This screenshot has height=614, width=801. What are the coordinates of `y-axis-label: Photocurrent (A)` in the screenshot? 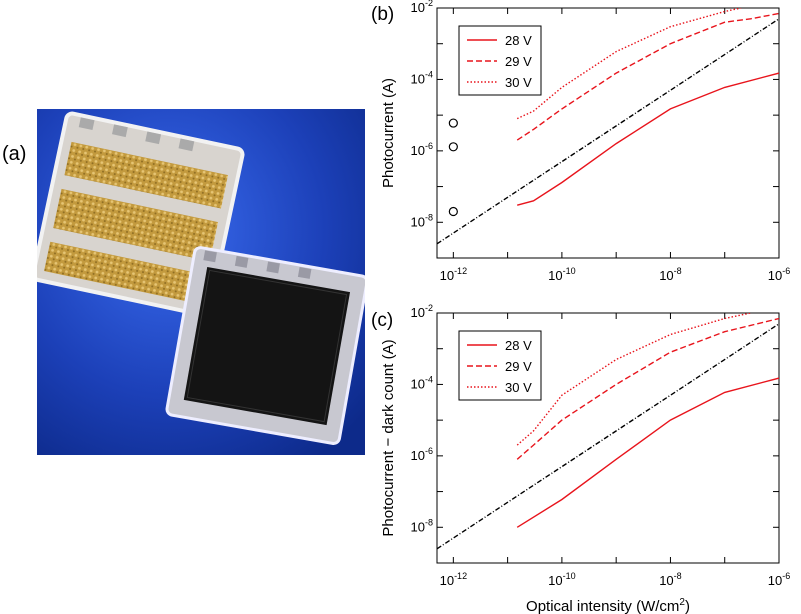 It's located at (388, 133).